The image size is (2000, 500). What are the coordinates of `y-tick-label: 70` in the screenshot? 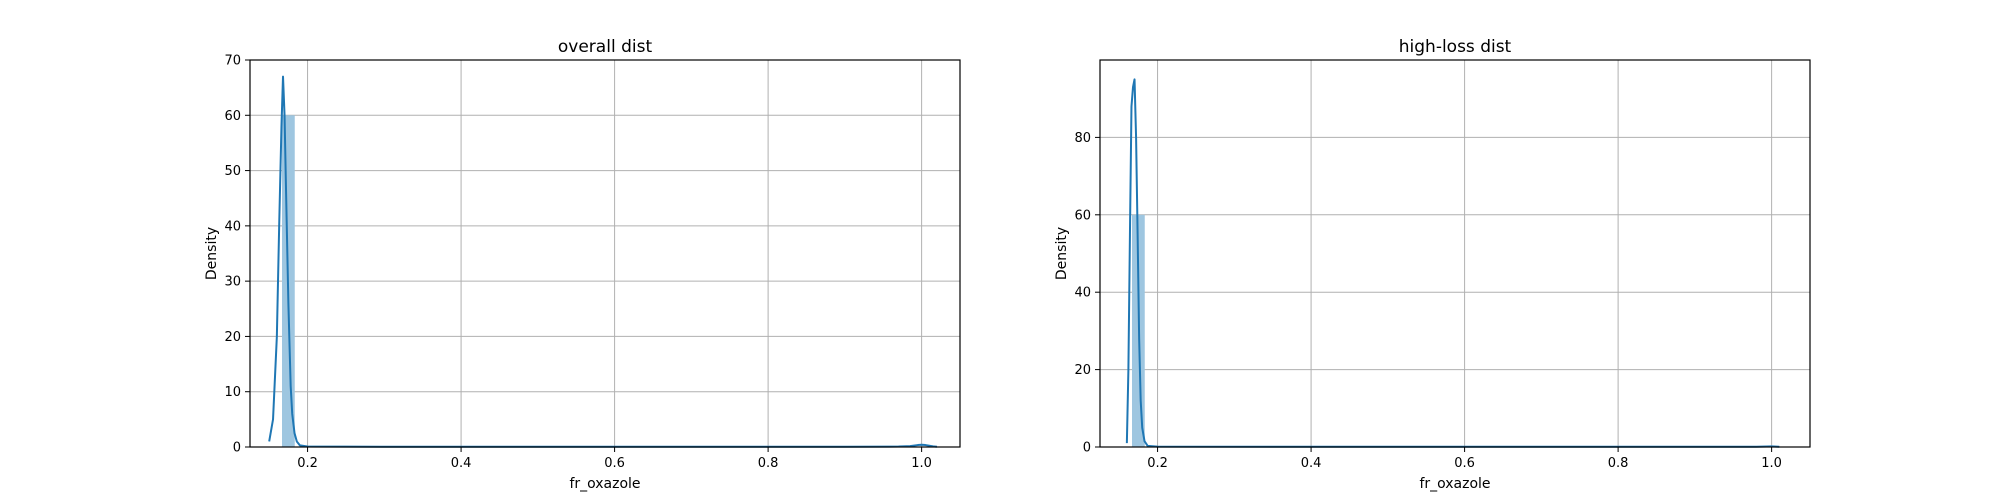 It's located at (232, 61).